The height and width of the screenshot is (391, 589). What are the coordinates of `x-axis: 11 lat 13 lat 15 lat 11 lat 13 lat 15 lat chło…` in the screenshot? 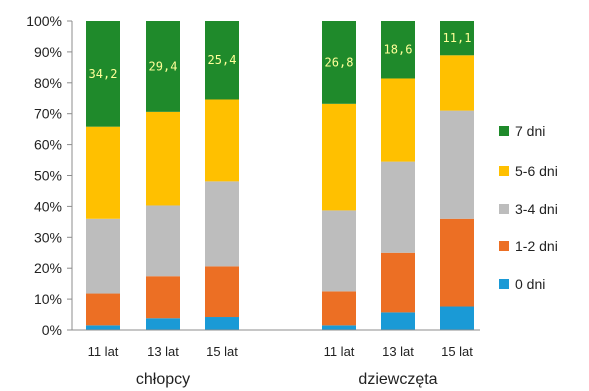 It's located at (276, 358).